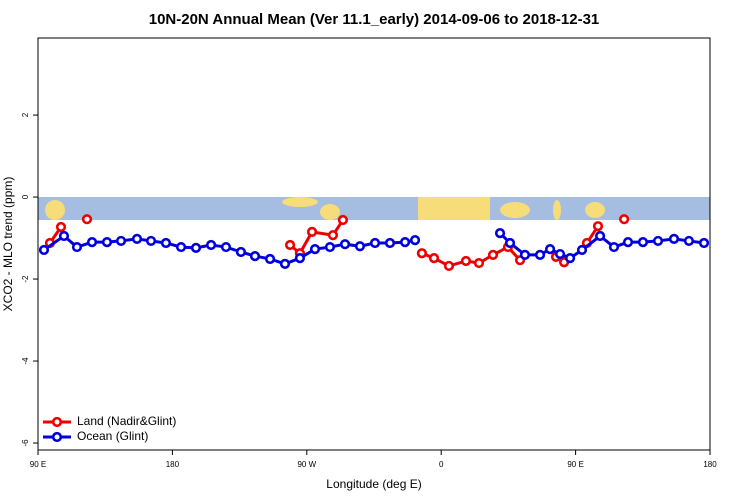  Describe the element at coordinates (306, 464) in the screenshot. I see `x-tick-label: 90 W` at that location.